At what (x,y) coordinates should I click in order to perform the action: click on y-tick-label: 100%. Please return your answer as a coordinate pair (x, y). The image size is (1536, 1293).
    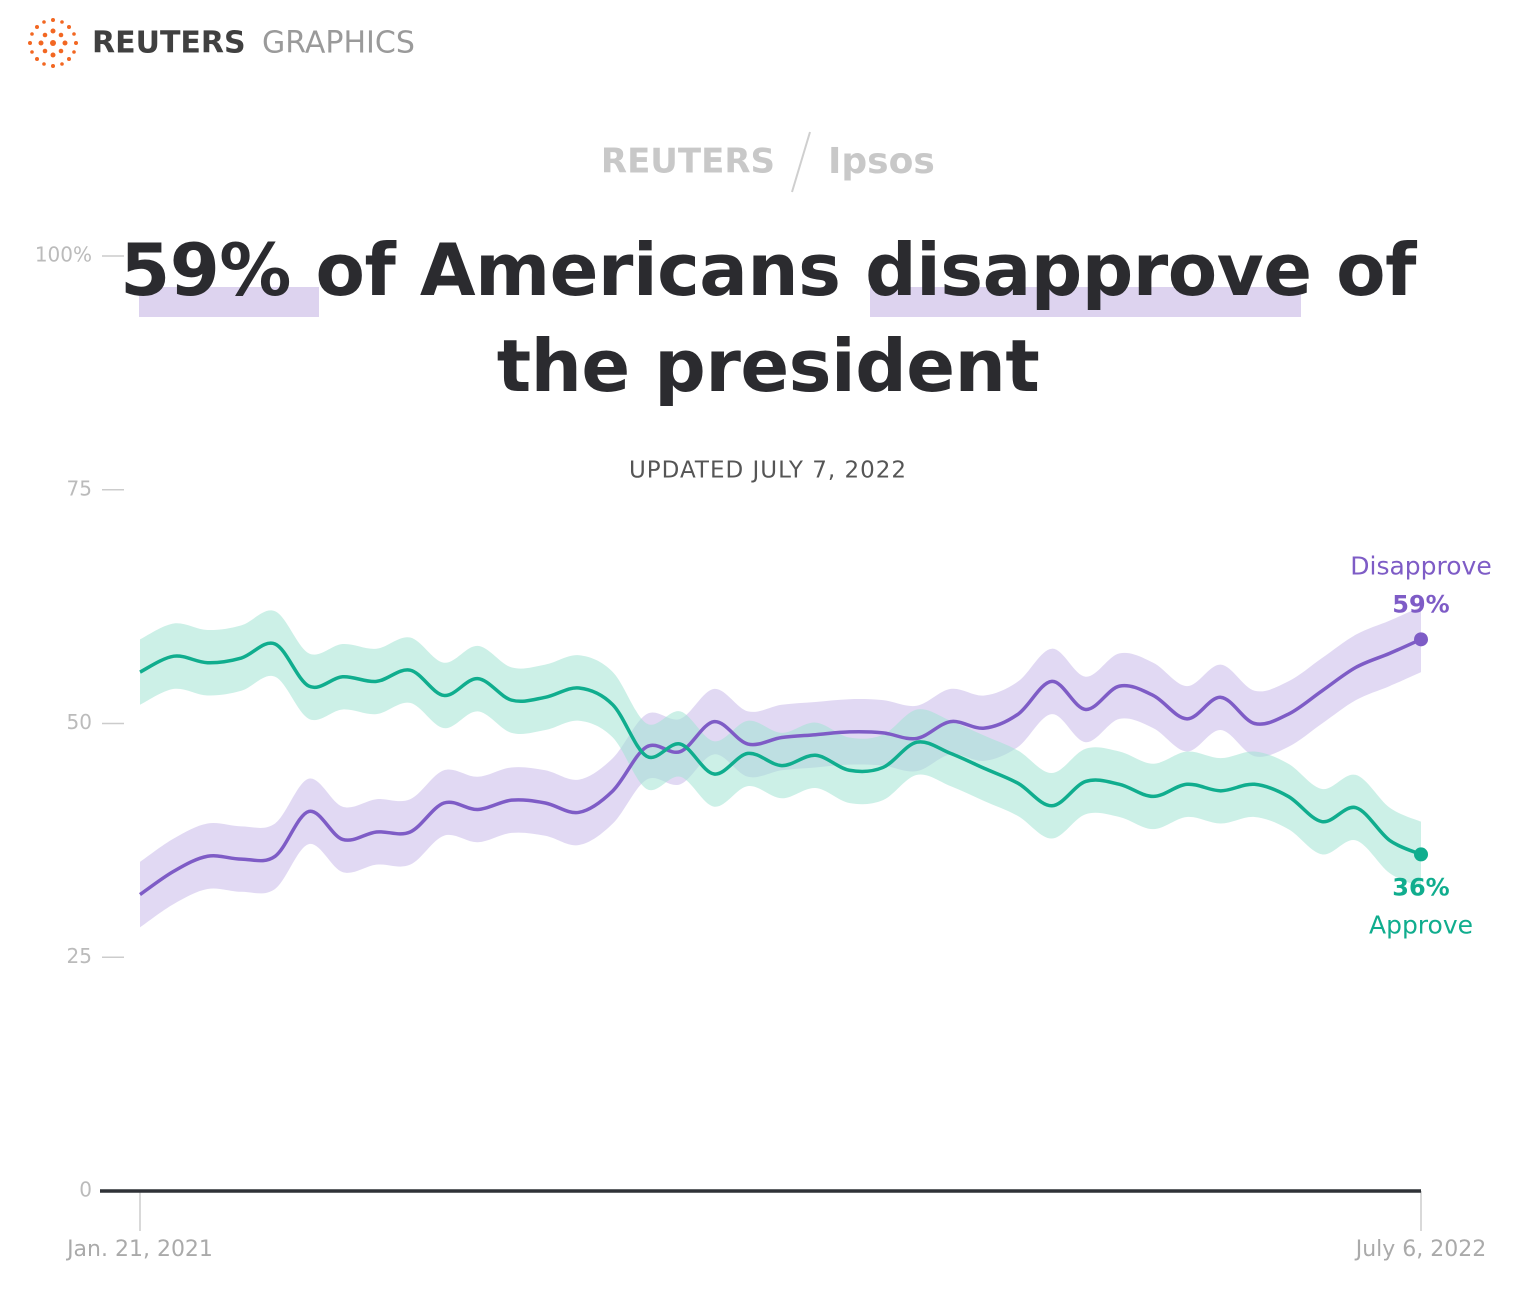
    Looking at the image, I should click on (63, 255).